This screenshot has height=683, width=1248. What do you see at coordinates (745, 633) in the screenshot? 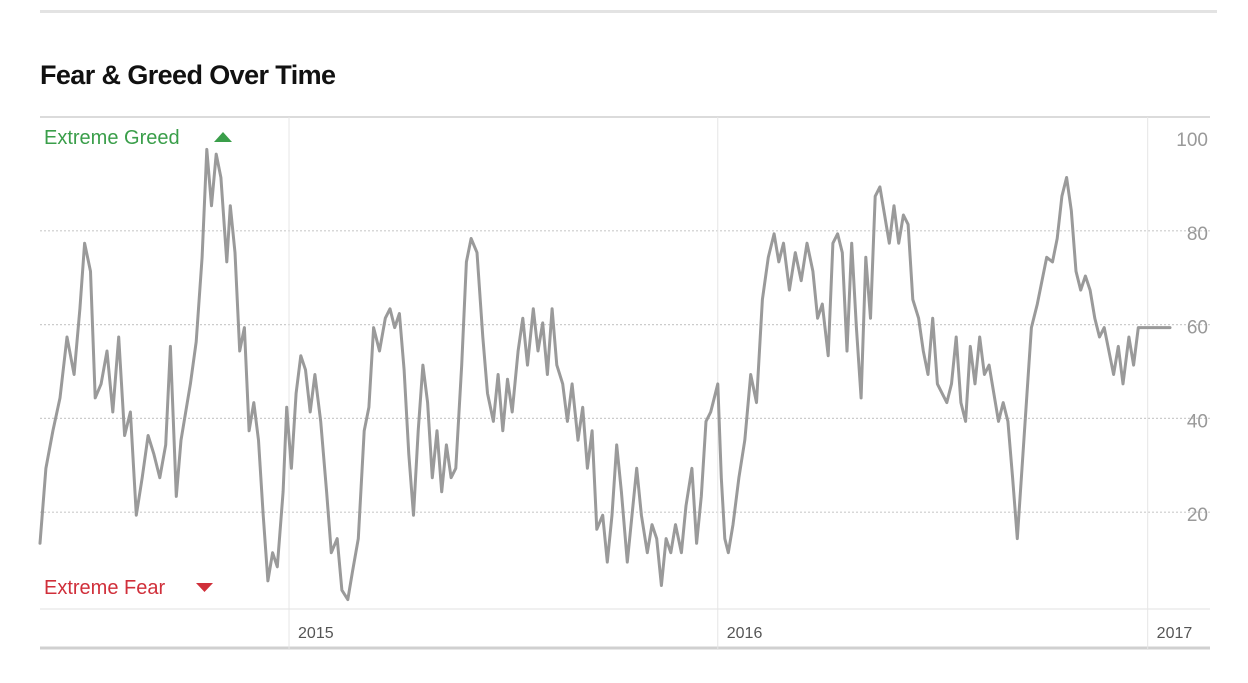
I see `x-tick-label: 2016` at bounding box center [745, 633].